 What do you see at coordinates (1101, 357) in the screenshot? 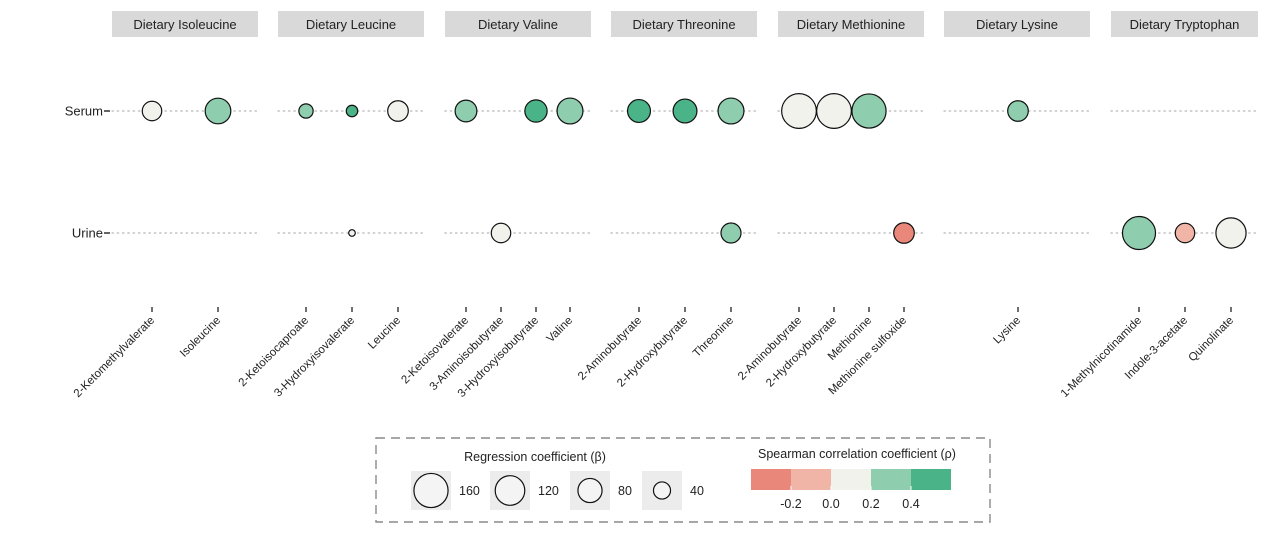
I see `x-tick-label: 1-Methylnicotinamide` at bounding box center [1101, 357].